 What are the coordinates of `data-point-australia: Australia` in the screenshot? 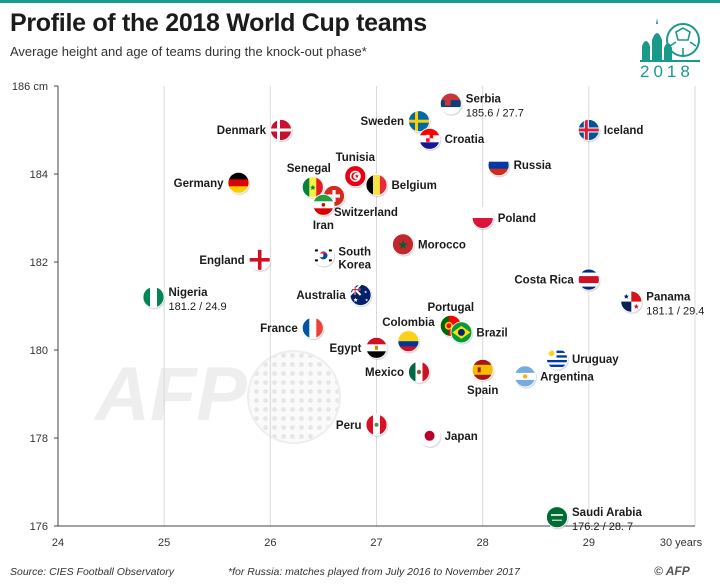 It's located at (334, 296).